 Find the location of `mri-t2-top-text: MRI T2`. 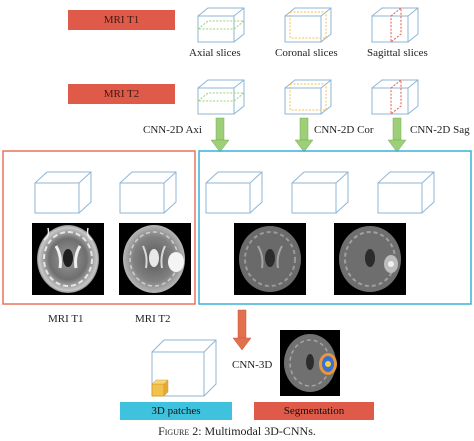

mri-t2-top-text: MRI T2 is located at coordinates (121, 94).